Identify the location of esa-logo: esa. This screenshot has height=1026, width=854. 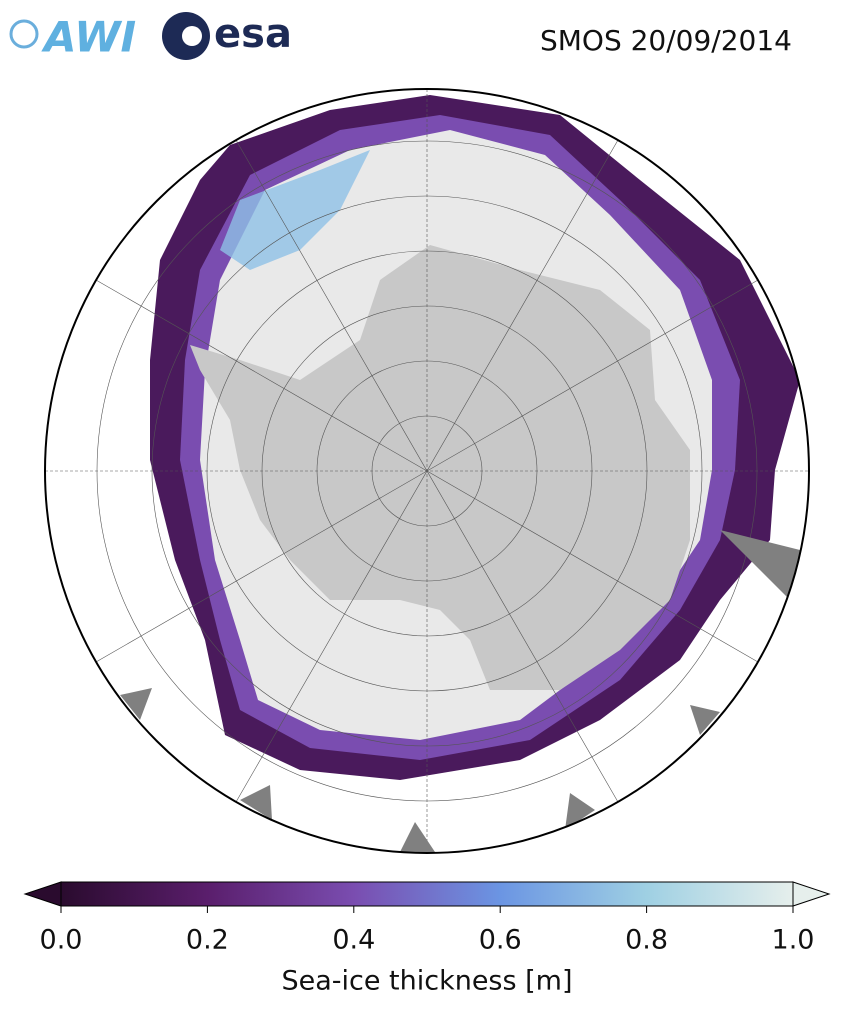
(227, 35).